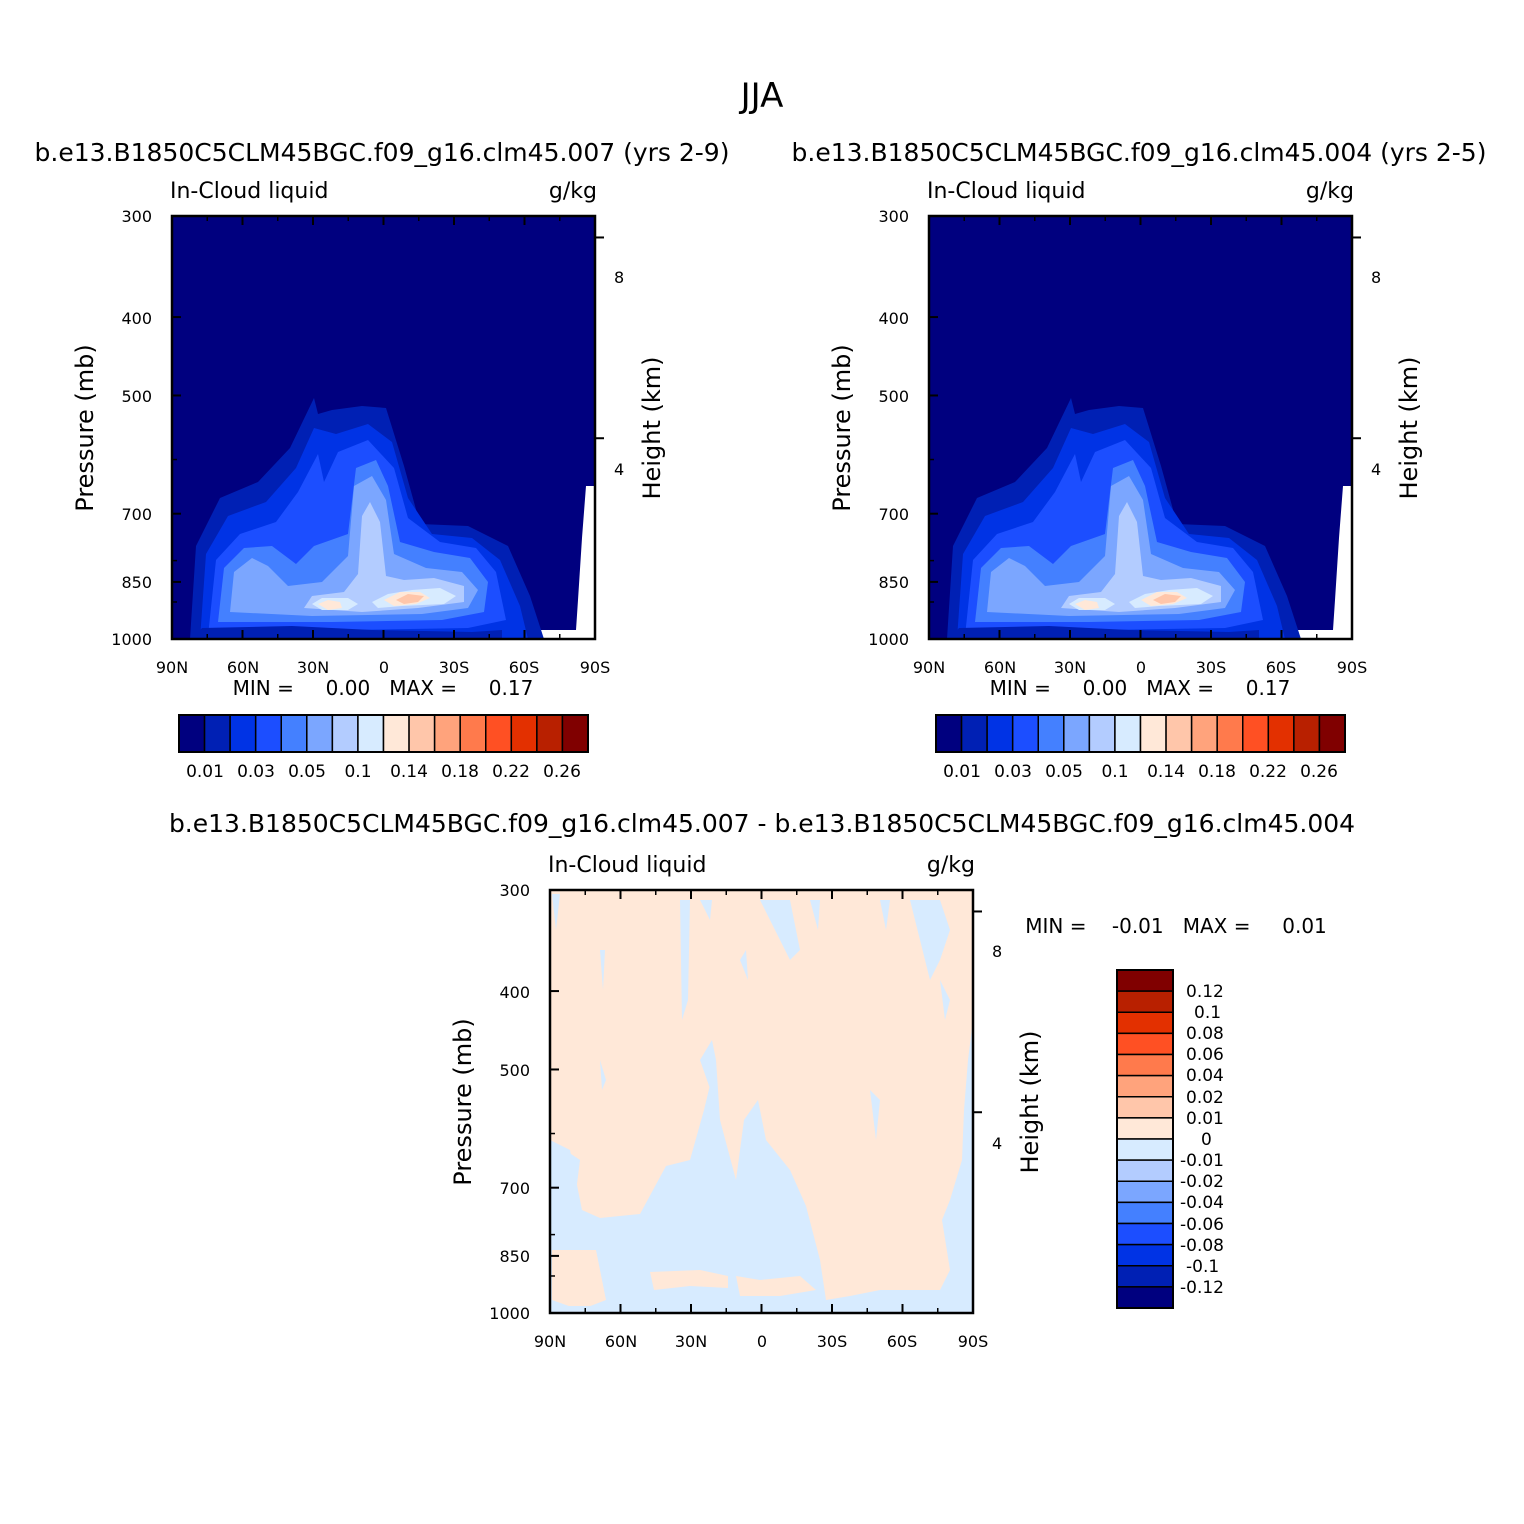 This screenshot has height=1524, width=1524. What do you see at coordinates (249, 191) in the screenshot?
I see `panel-1-left-label: In-Cloud liquid` at bounding box center [249, 191].